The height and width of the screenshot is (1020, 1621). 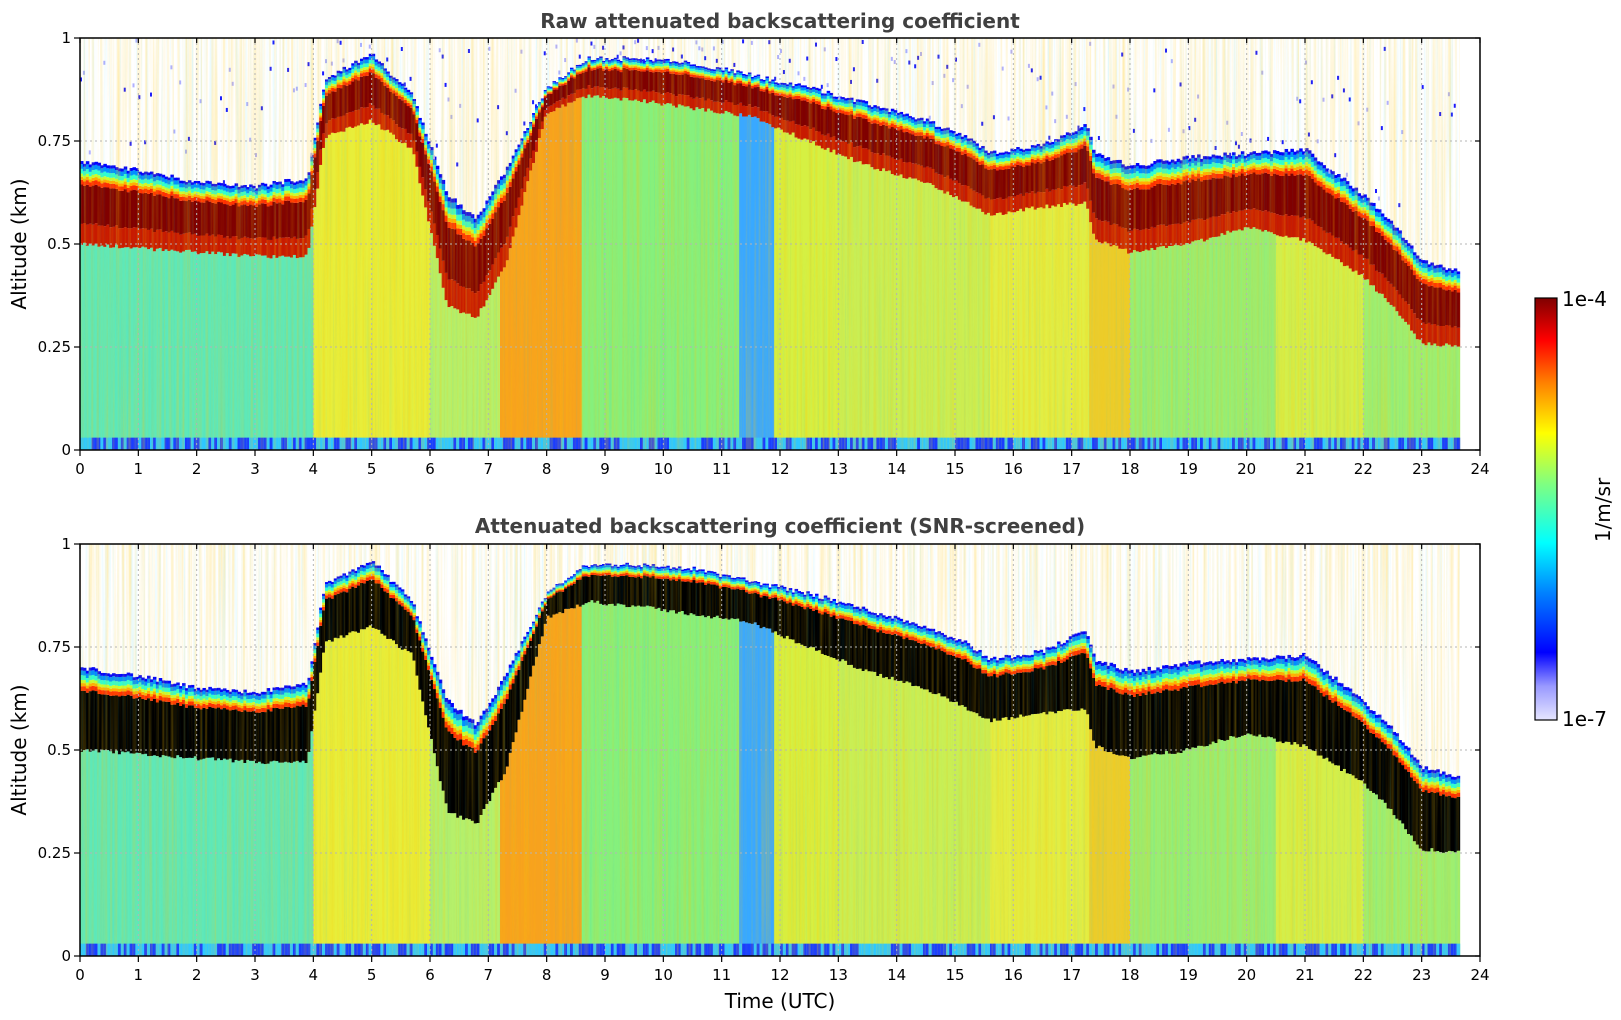 What do you see at coordinates (197, 469) in the screenshot?
I see `x-tick-label: 2` at bounding box center [197, 469].